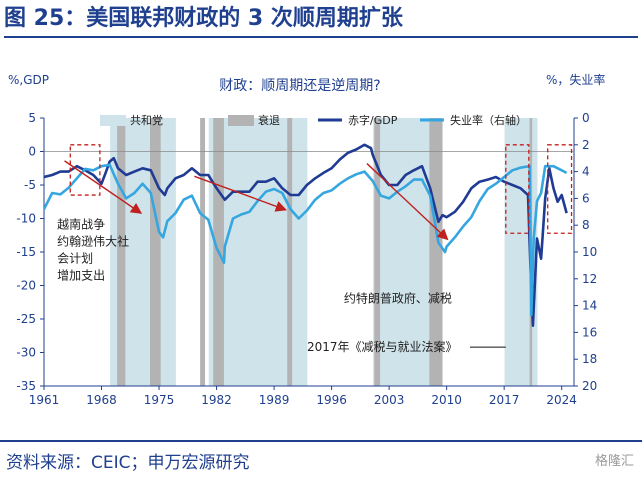 The height and width of the screenshot is (477, 642). What do you see at coordinates (589, 359) in the screenshot?
I see `right-tick-label: 18` at bounding box center [589, 359].